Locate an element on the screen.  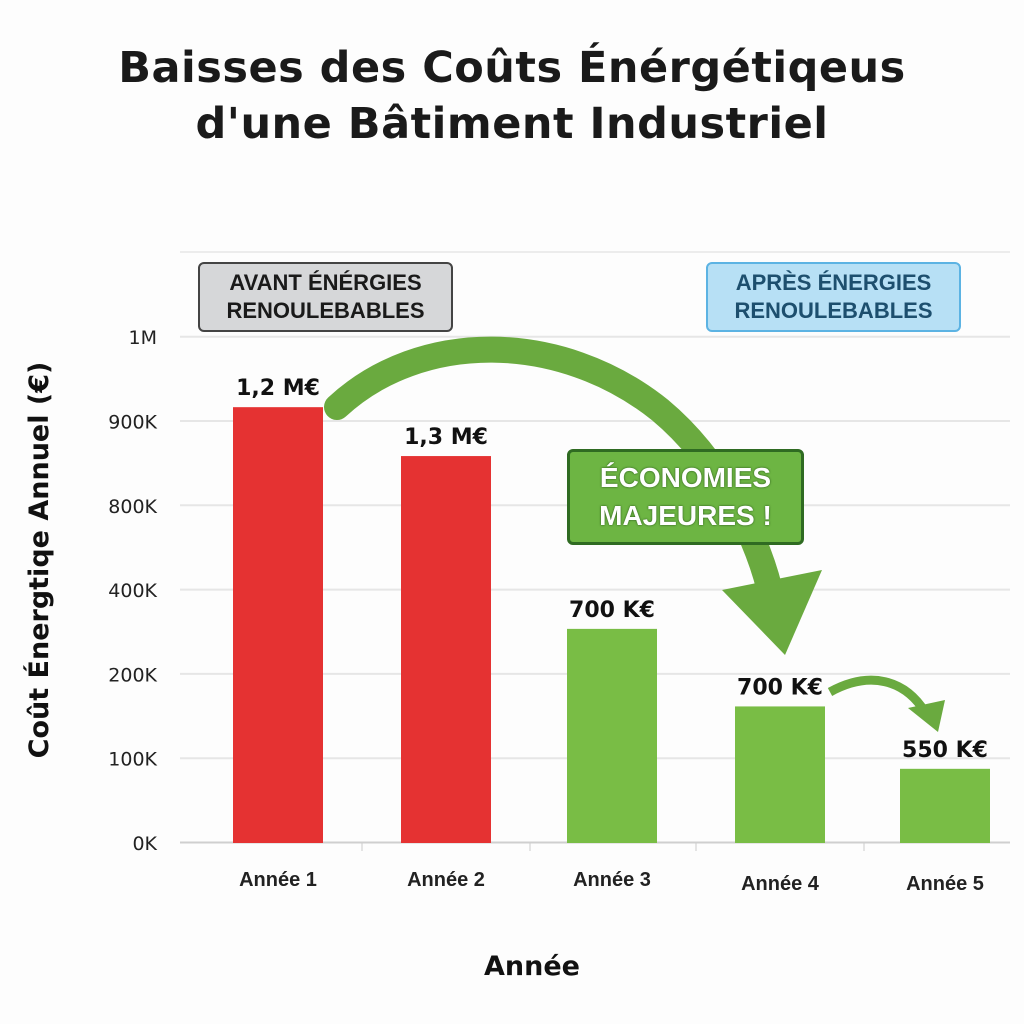
after-renewables-label: APRÈS ÉNERGIES RENOULEBABLES is located at coordinates (833, 297).